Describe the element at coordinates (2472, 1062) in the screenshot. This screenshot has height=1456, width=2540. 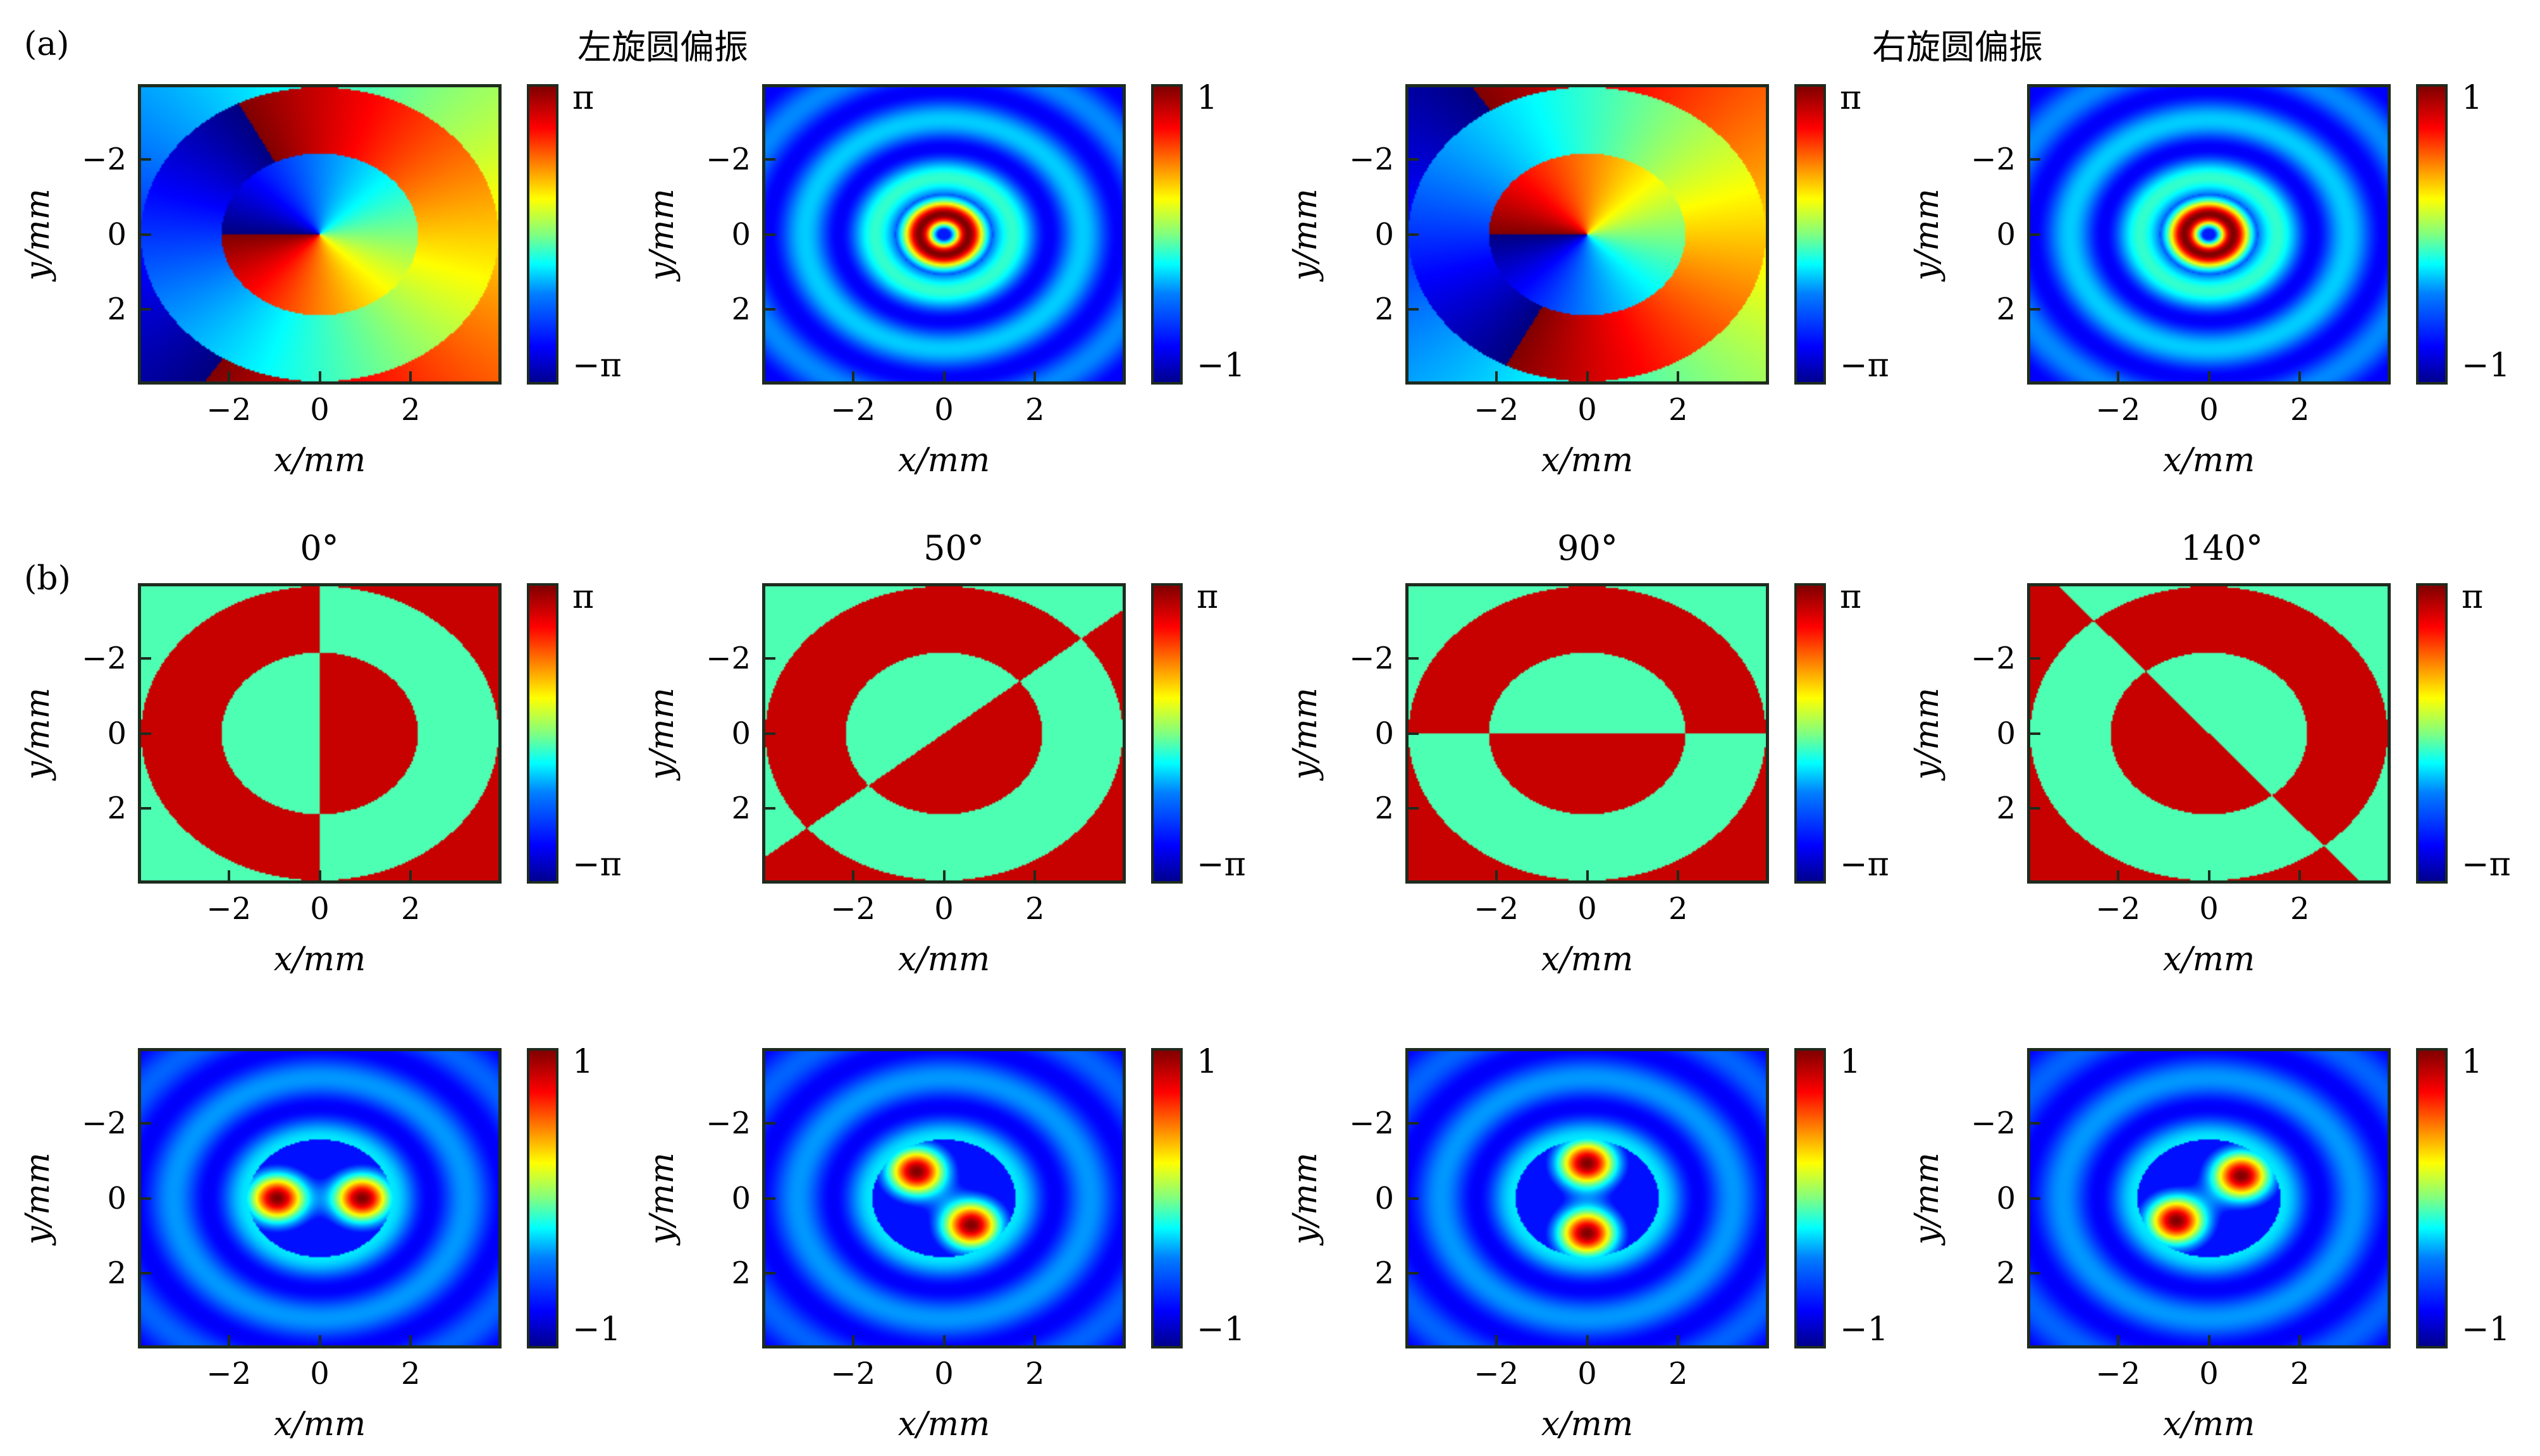
I see `colorbar-max-c4: 1` at that location.